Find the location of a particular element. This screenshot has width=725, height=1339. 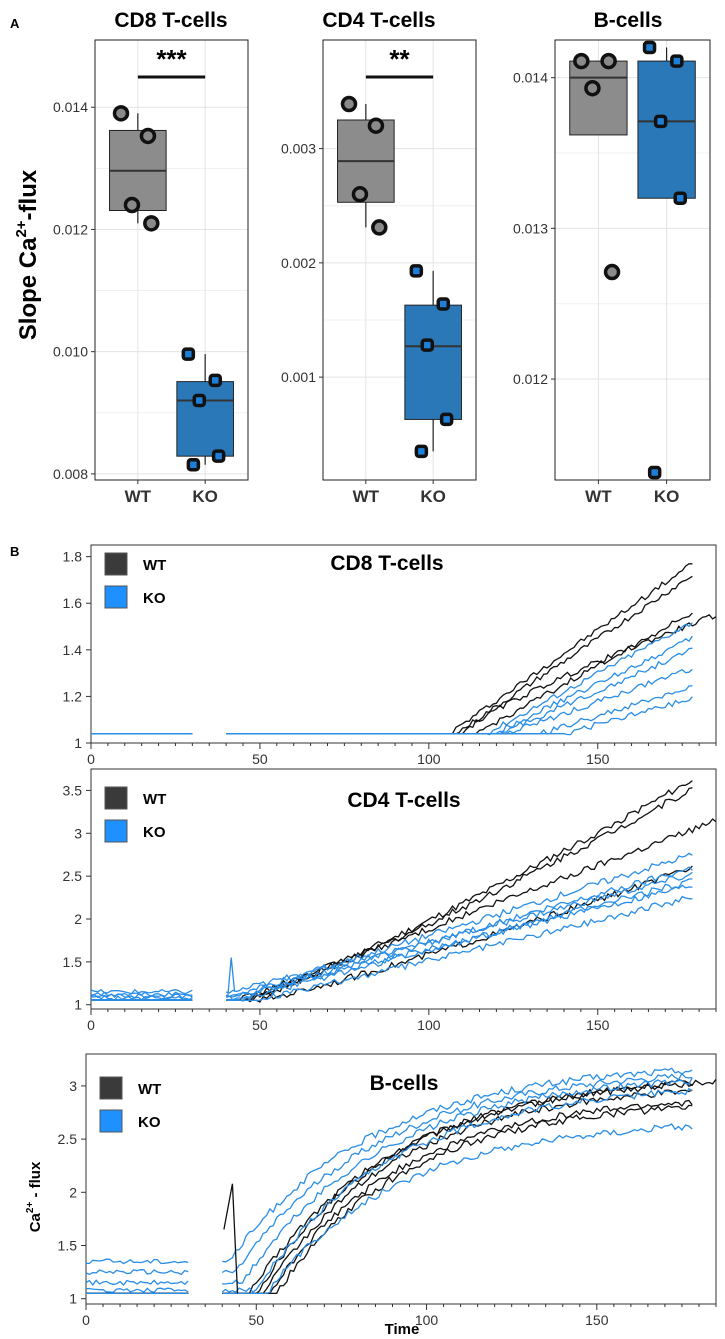

x-axis-title: Time is located at coordinates (402, 1329).